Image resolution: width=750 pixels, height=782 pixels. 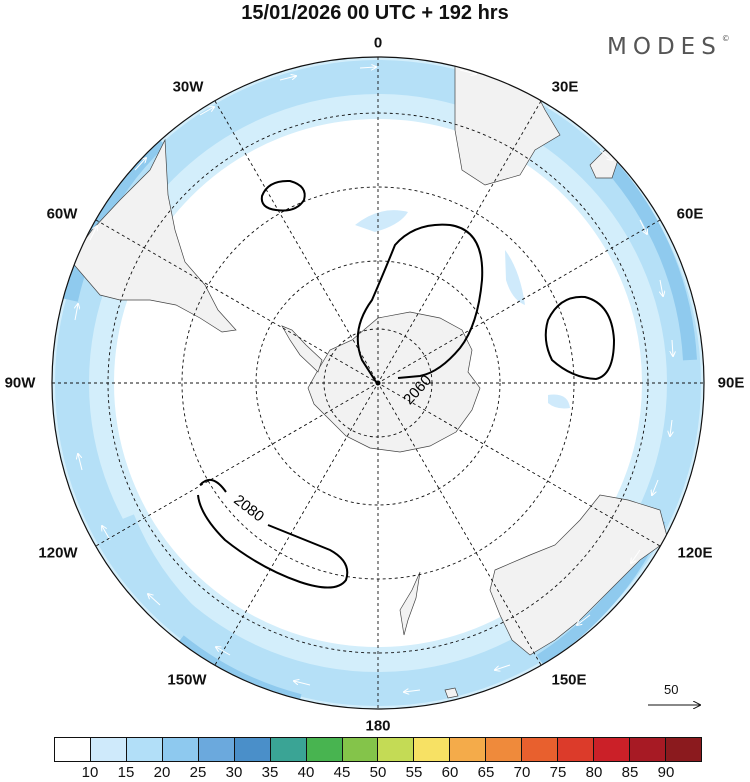 What do you see at coordinates (273, 533) in the screenshot?
I see `contour-2080` at bounding box center [273, 533].